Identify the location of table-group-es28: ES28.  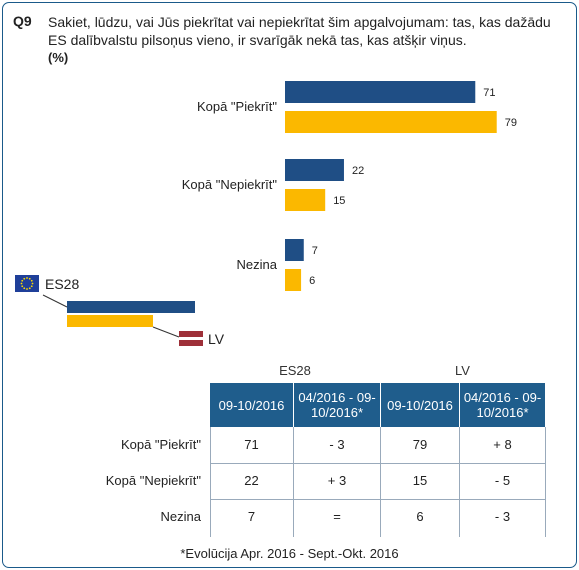
(295, 370).